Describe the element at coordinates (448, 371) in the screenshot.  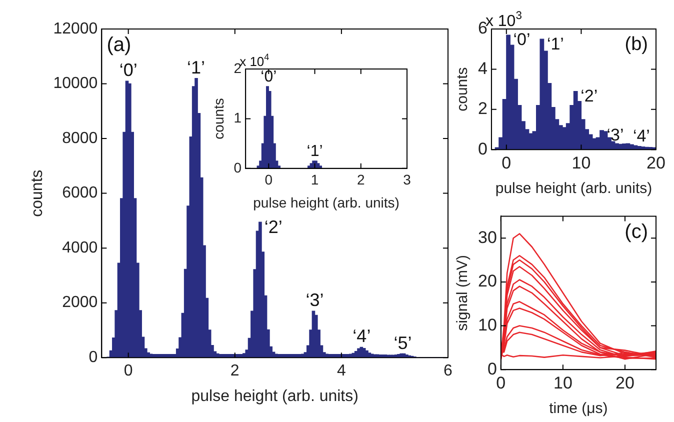
I see `x-tick-label: 6` at that location.